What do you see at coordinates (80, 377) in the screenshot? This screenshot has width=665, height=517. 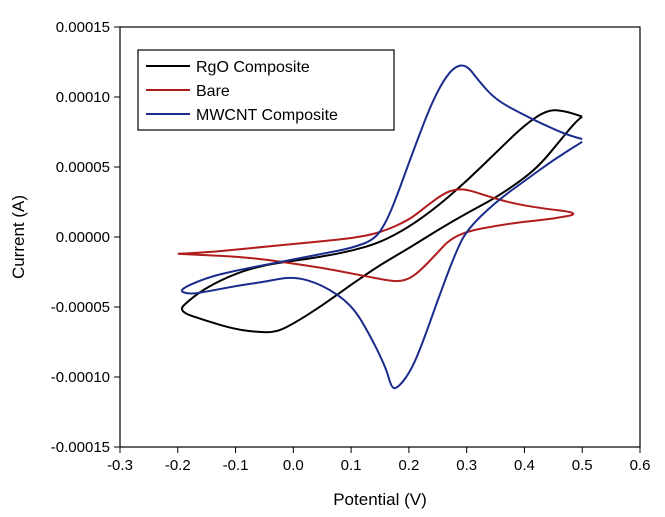 I see `y-tick-label: -0.00010` at bounding box center [80, 377].